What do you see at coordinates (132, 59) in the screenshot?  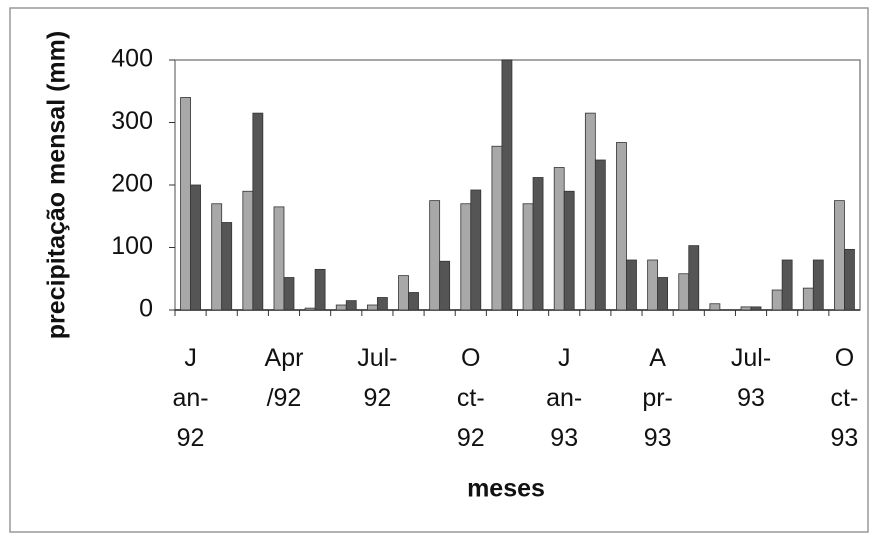 I see `y-tick-label: 400` at bounding box center [132, 59].